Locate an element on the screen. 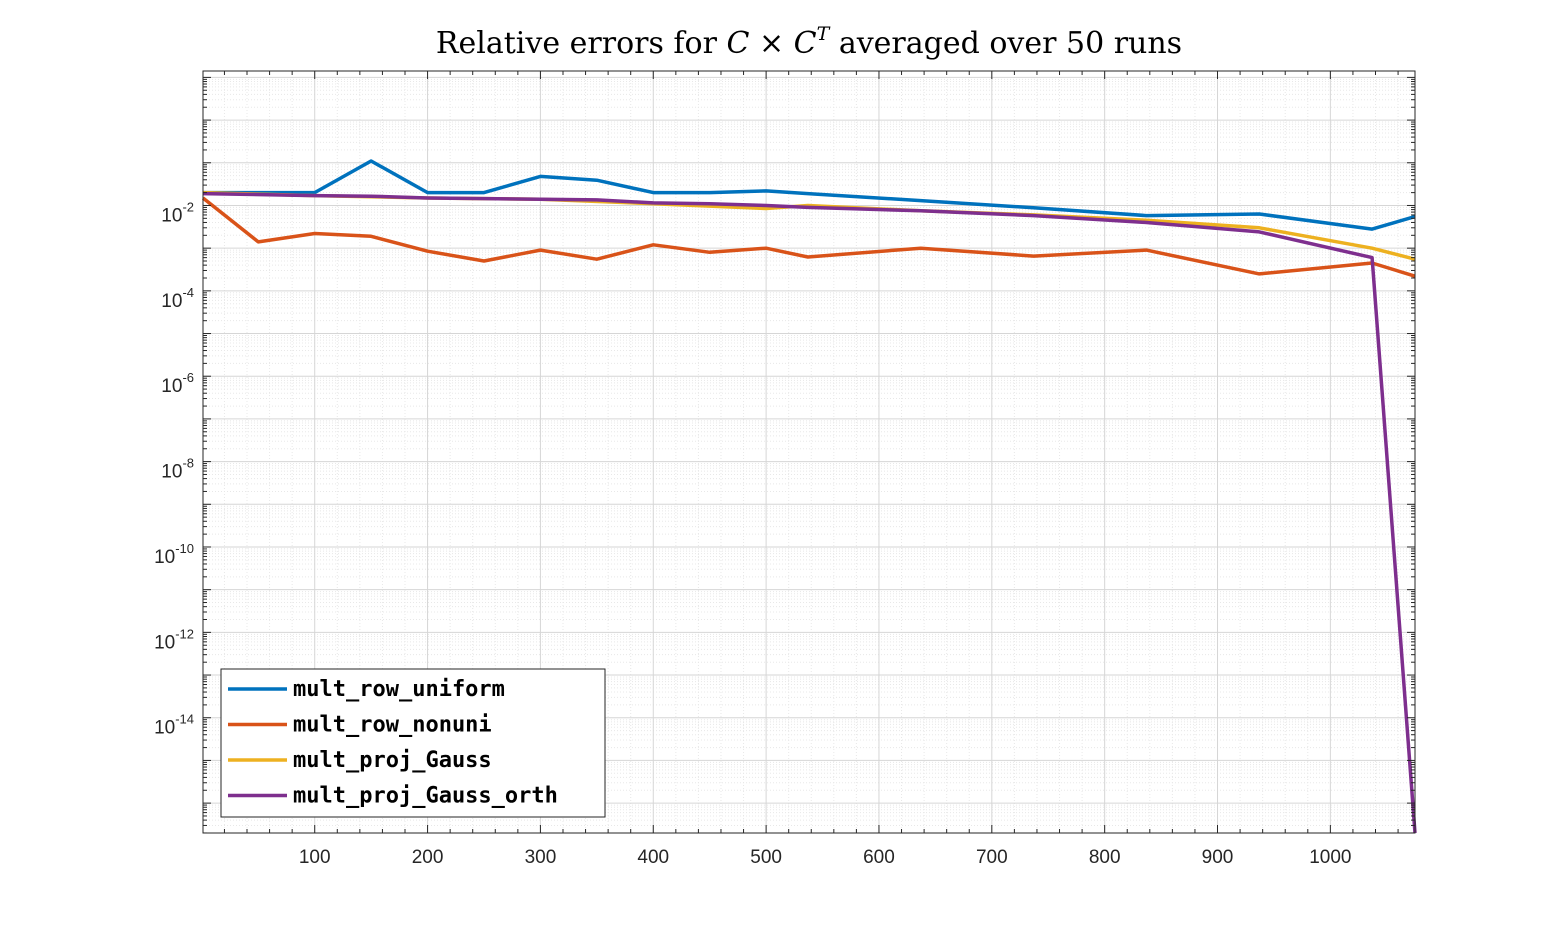 This screenshot has height=938, width=1563. legend-label-mult-proj-Gauss: mult_proj_Gauss is located at coordinates (392, 760).